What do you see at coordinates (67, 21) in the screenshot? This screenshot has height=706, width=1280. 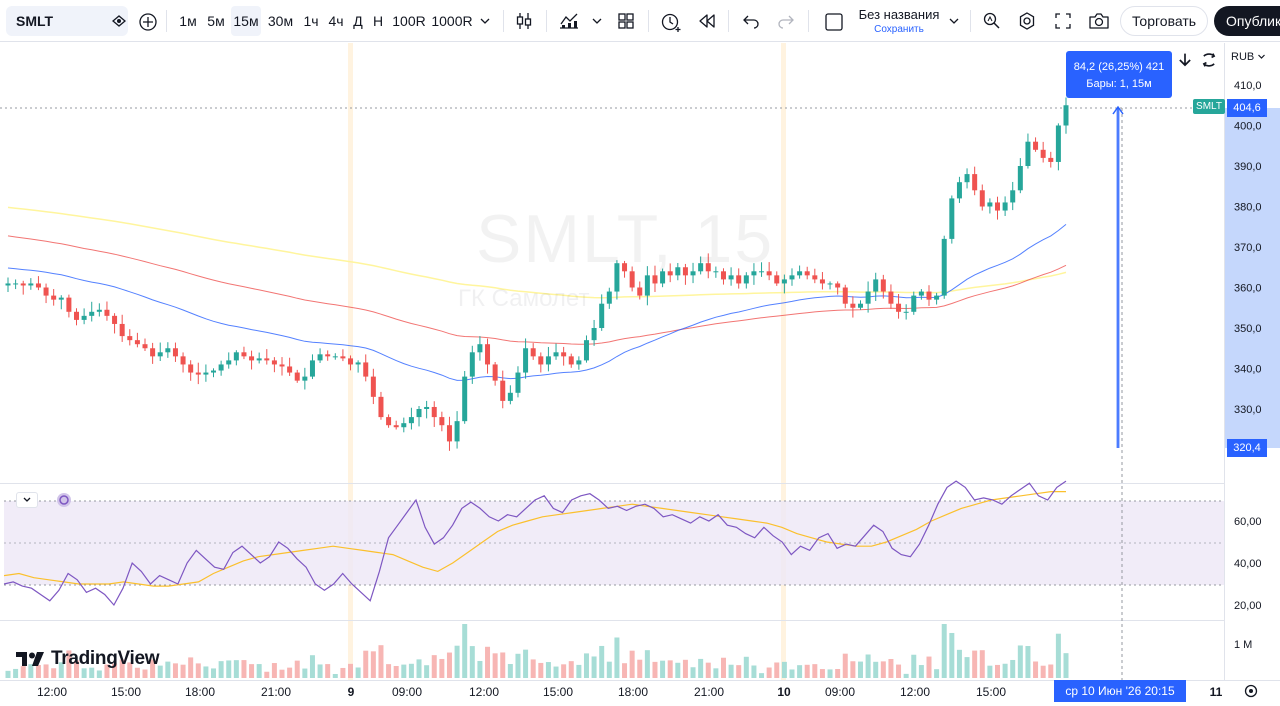 I see `symbol-search-button: SMLT` at bounding box center [67, 21].